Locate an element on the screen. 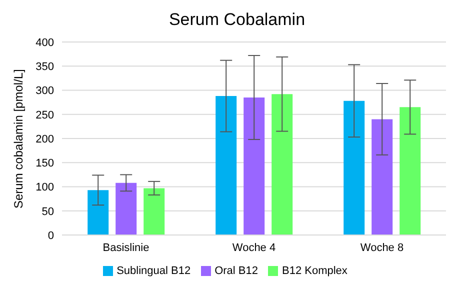 Image resolution: width=474 pixels, height=285 pixels. y-tick-label: 150 is located at coordinates (45, 164).